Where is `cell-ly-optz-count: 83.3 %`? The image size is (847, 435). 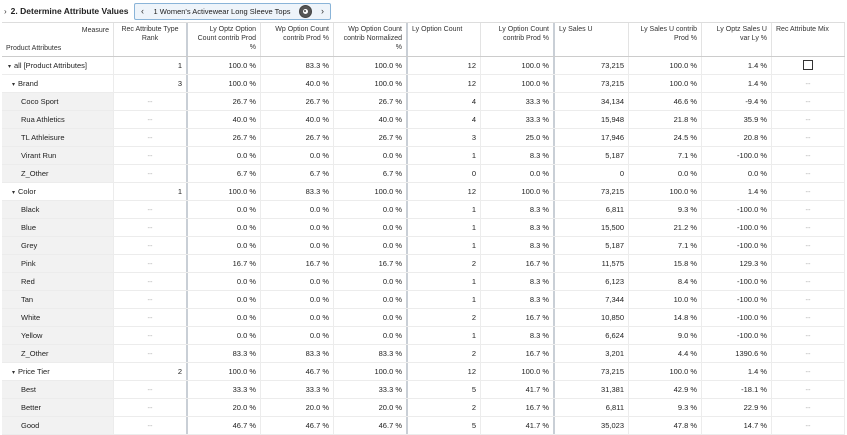
cell-ly-optz-count: 83.3 % is located at coordinates (224, 353).